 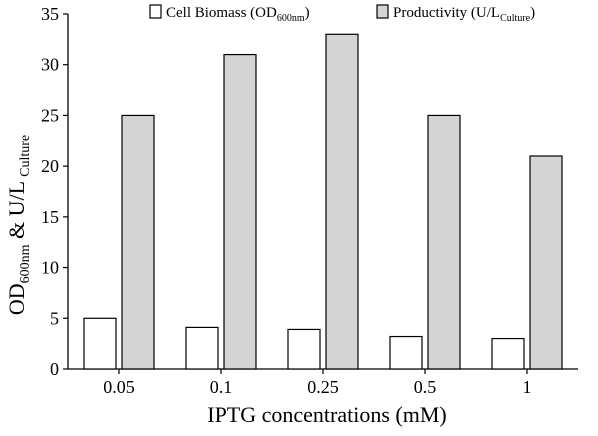 What do you see at coordinates (238, 14) in the screenshot?
I see `legend-label-biomass: Cell Biomass (OD600nm)` at bounding box center [238, 14].